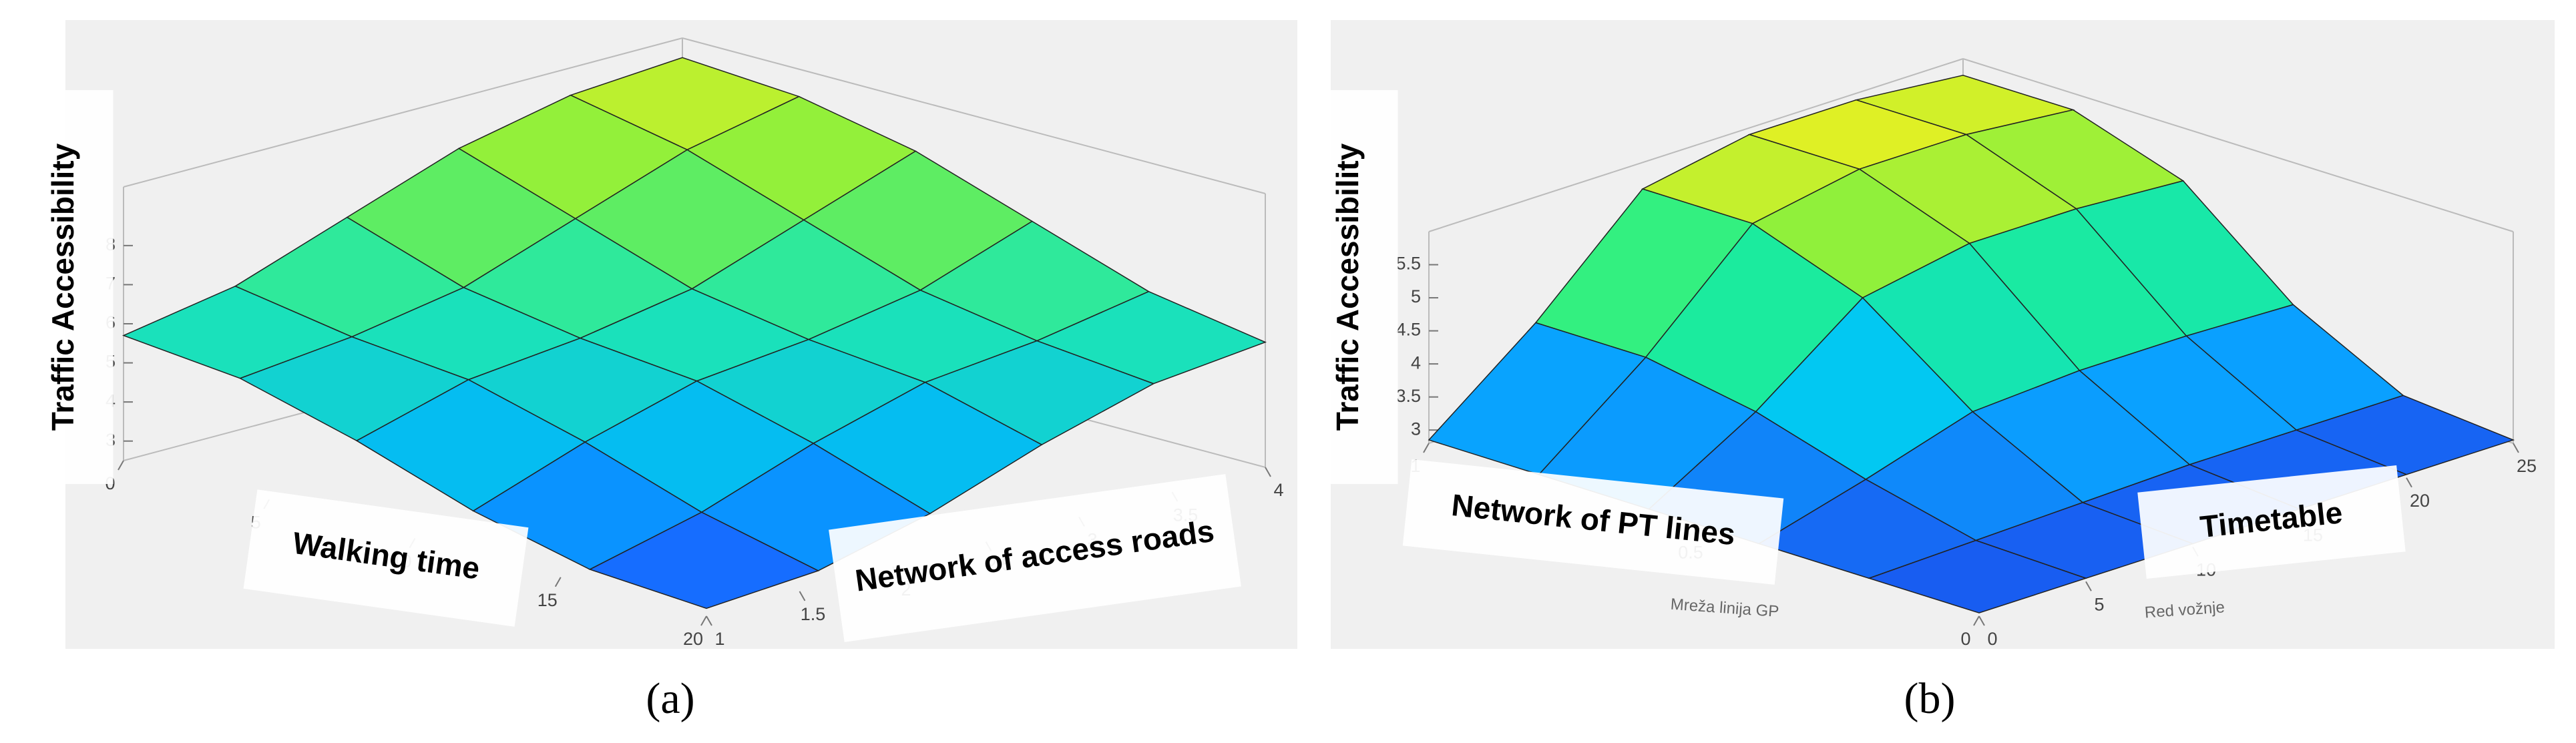 The width and height of the screenshot is (2576, 743). I want to click on y-axis-label-box: Timetable, so click(2271, 522).